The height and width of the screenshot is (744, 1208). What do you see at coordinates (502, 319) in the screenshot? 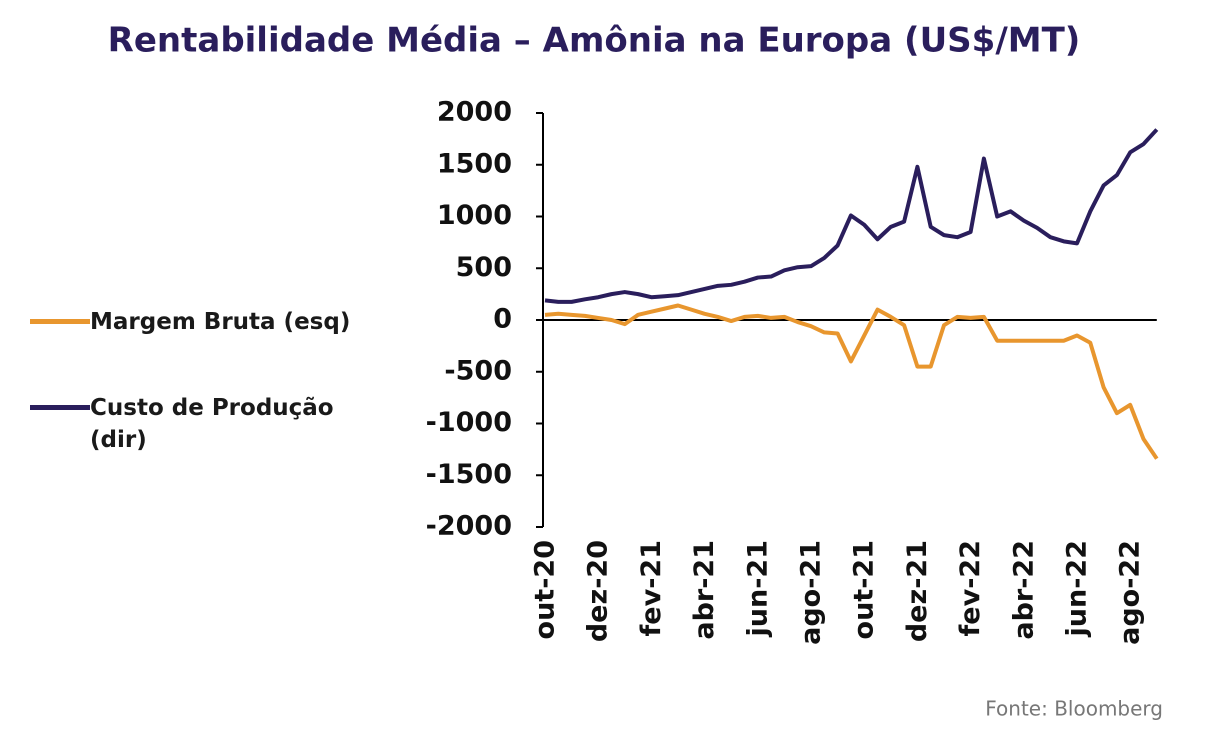
I see `y-tick-label: 0` at bounding box center [502, 319].